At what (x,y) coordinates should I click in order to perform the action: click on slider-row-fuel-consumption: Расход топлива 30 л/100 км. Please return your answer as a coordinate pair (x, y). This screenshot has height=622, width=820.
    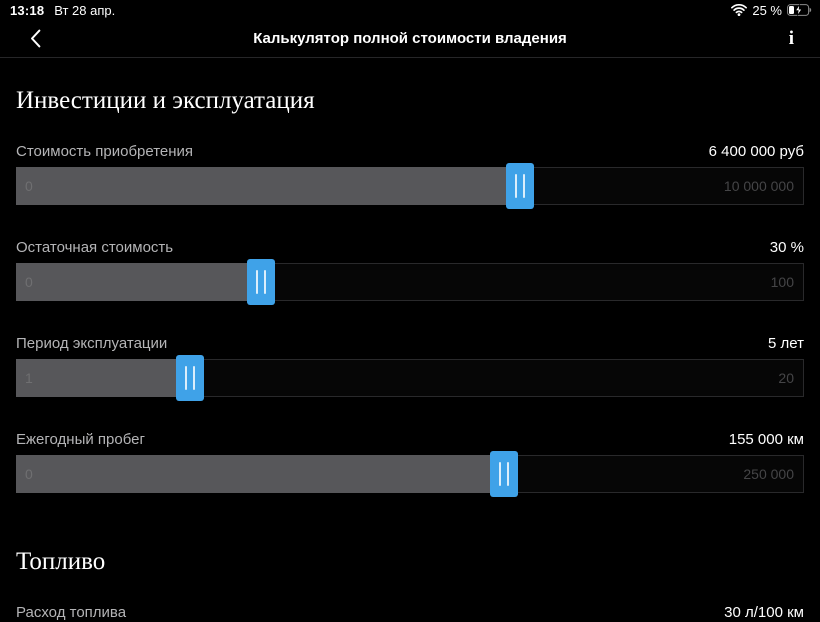
    Looking at the image, I should click on (410, 613).